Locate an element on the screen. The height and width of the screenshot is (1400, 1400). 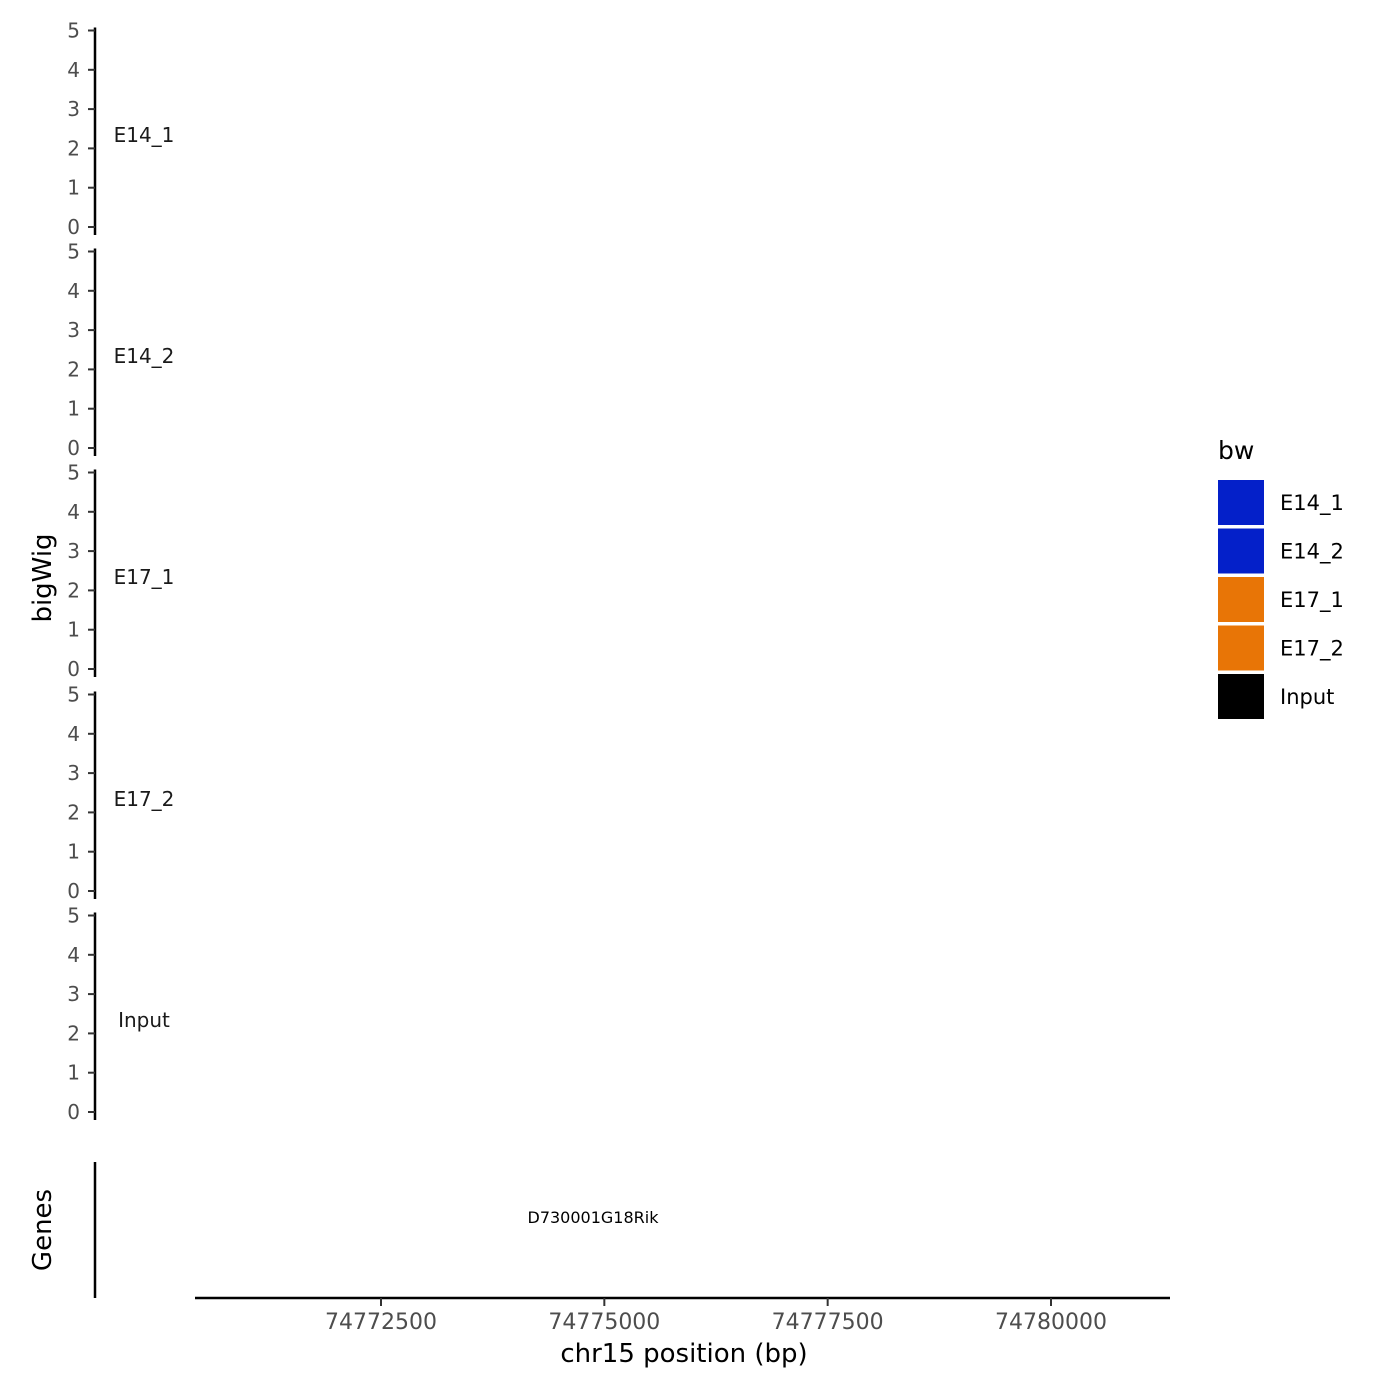
gene-D730001G18Rik: D730001G18Rik is located at coordinates (594, 1217).